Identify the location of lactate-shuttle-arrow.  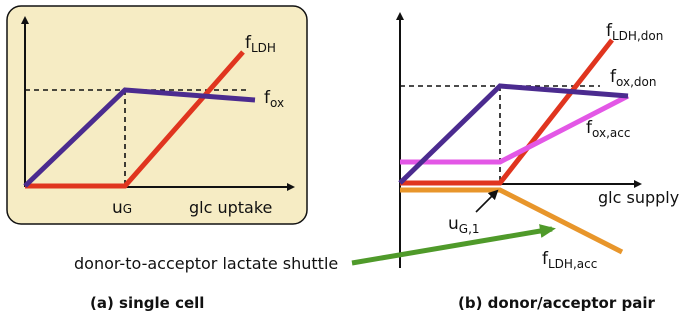
(453, 245).